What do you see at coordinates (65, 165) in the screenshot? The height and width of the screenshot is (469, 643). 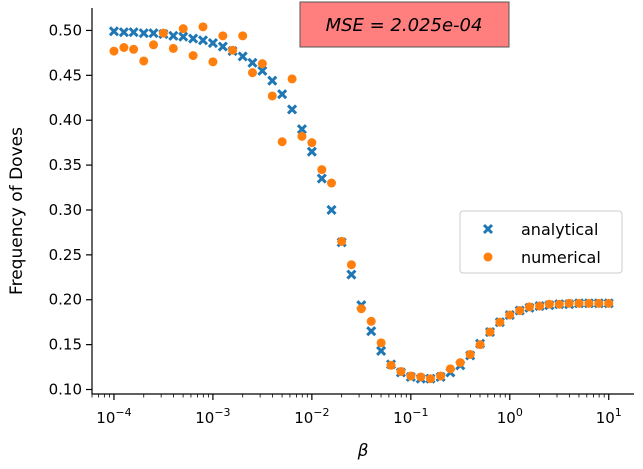 I see `y-tick-label: 0.35` at bounding box center [65, 165].